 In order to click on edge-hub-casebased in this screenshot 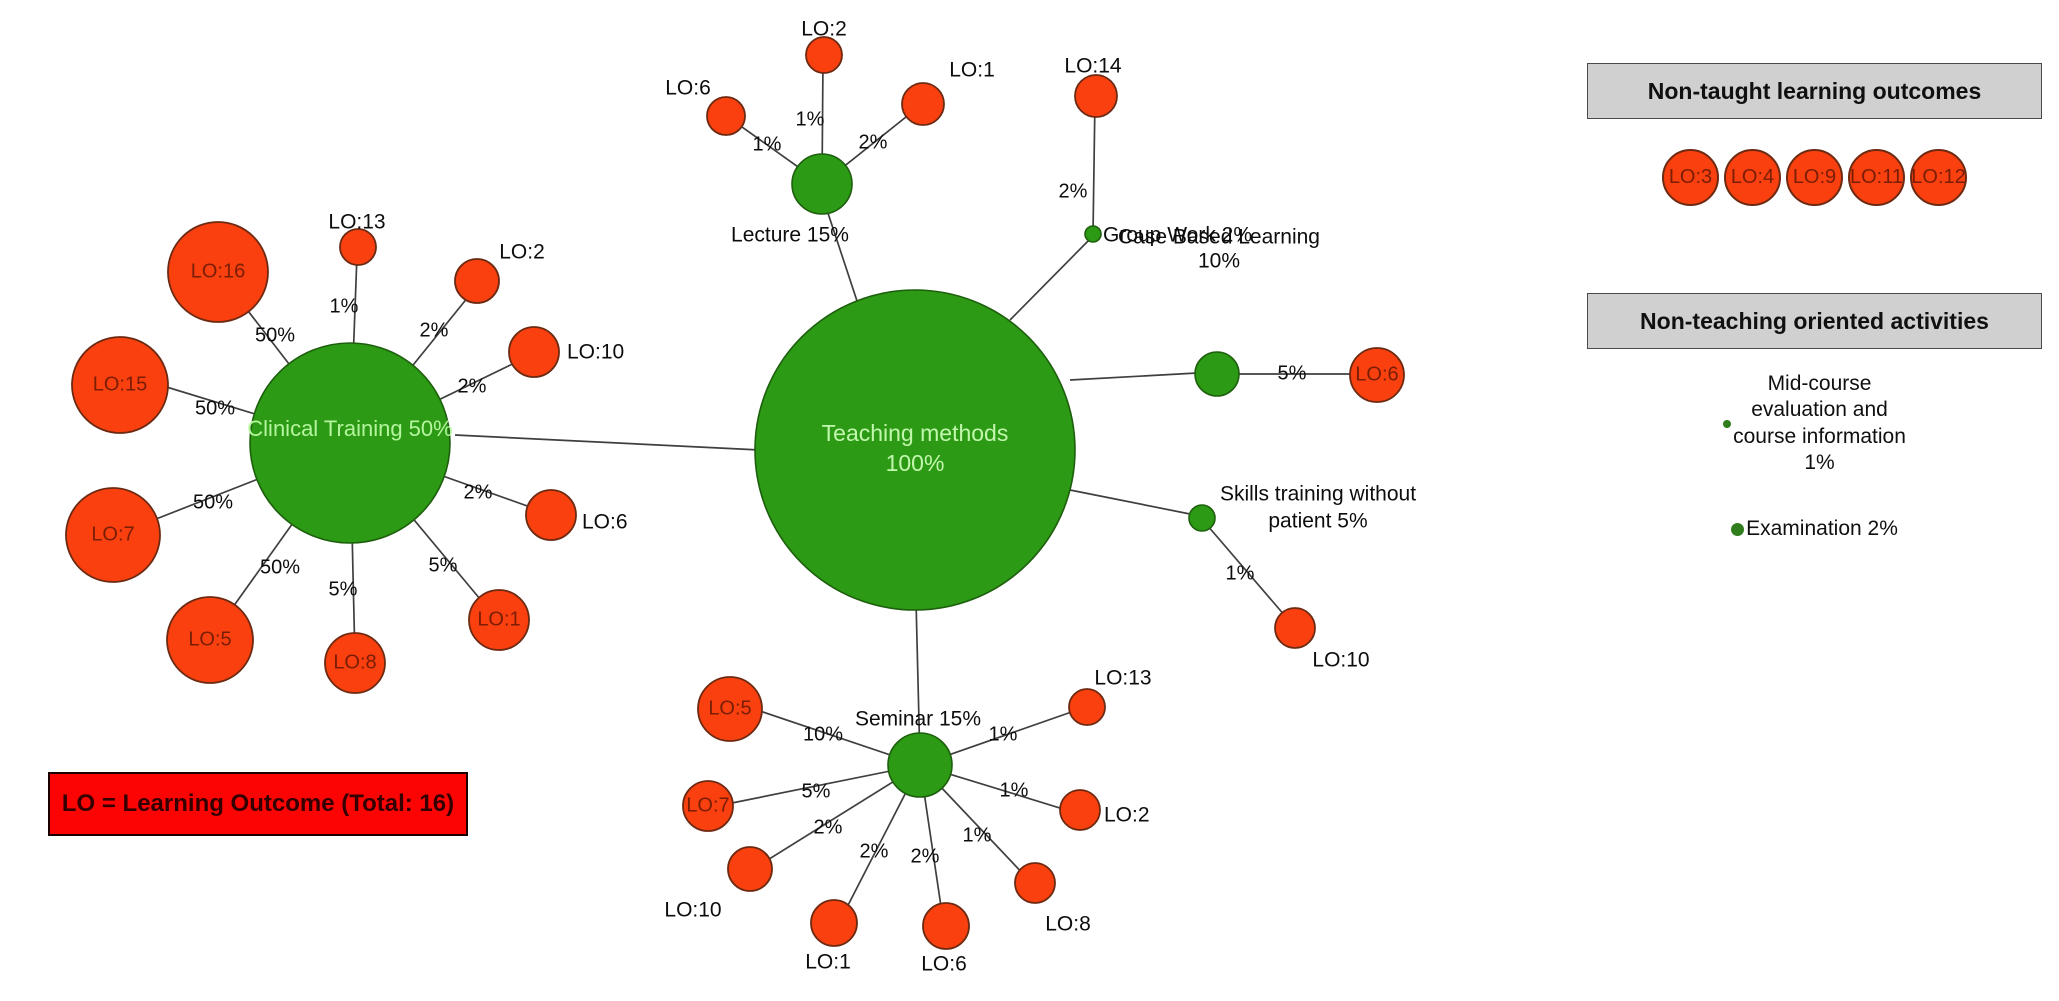, I will do `click(1142, 376)`.